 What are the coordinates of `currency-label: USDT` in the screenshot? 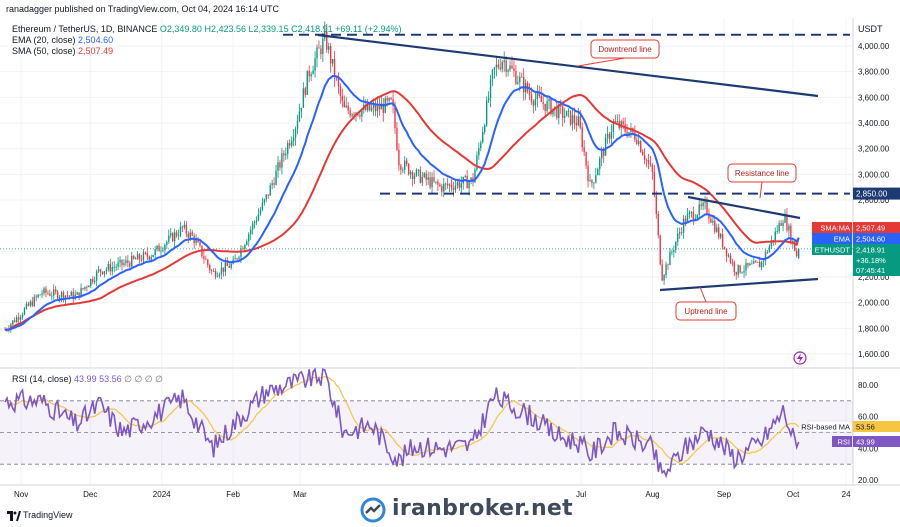 It's located at (870, 29).